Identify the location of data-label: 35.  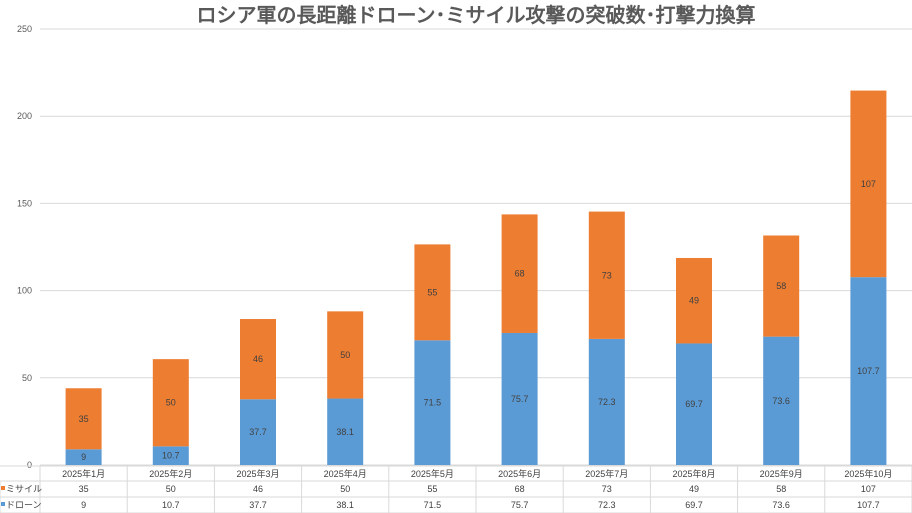
(84, 419).